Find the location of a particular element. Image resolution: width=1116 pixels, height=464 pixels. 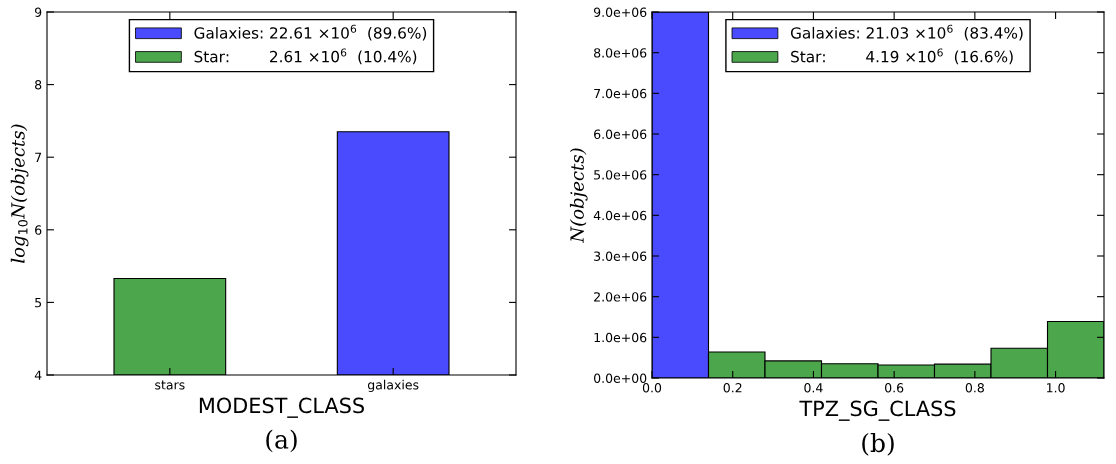

y-tick-label: 4.0e+06 is located at coordinates (620, 215).